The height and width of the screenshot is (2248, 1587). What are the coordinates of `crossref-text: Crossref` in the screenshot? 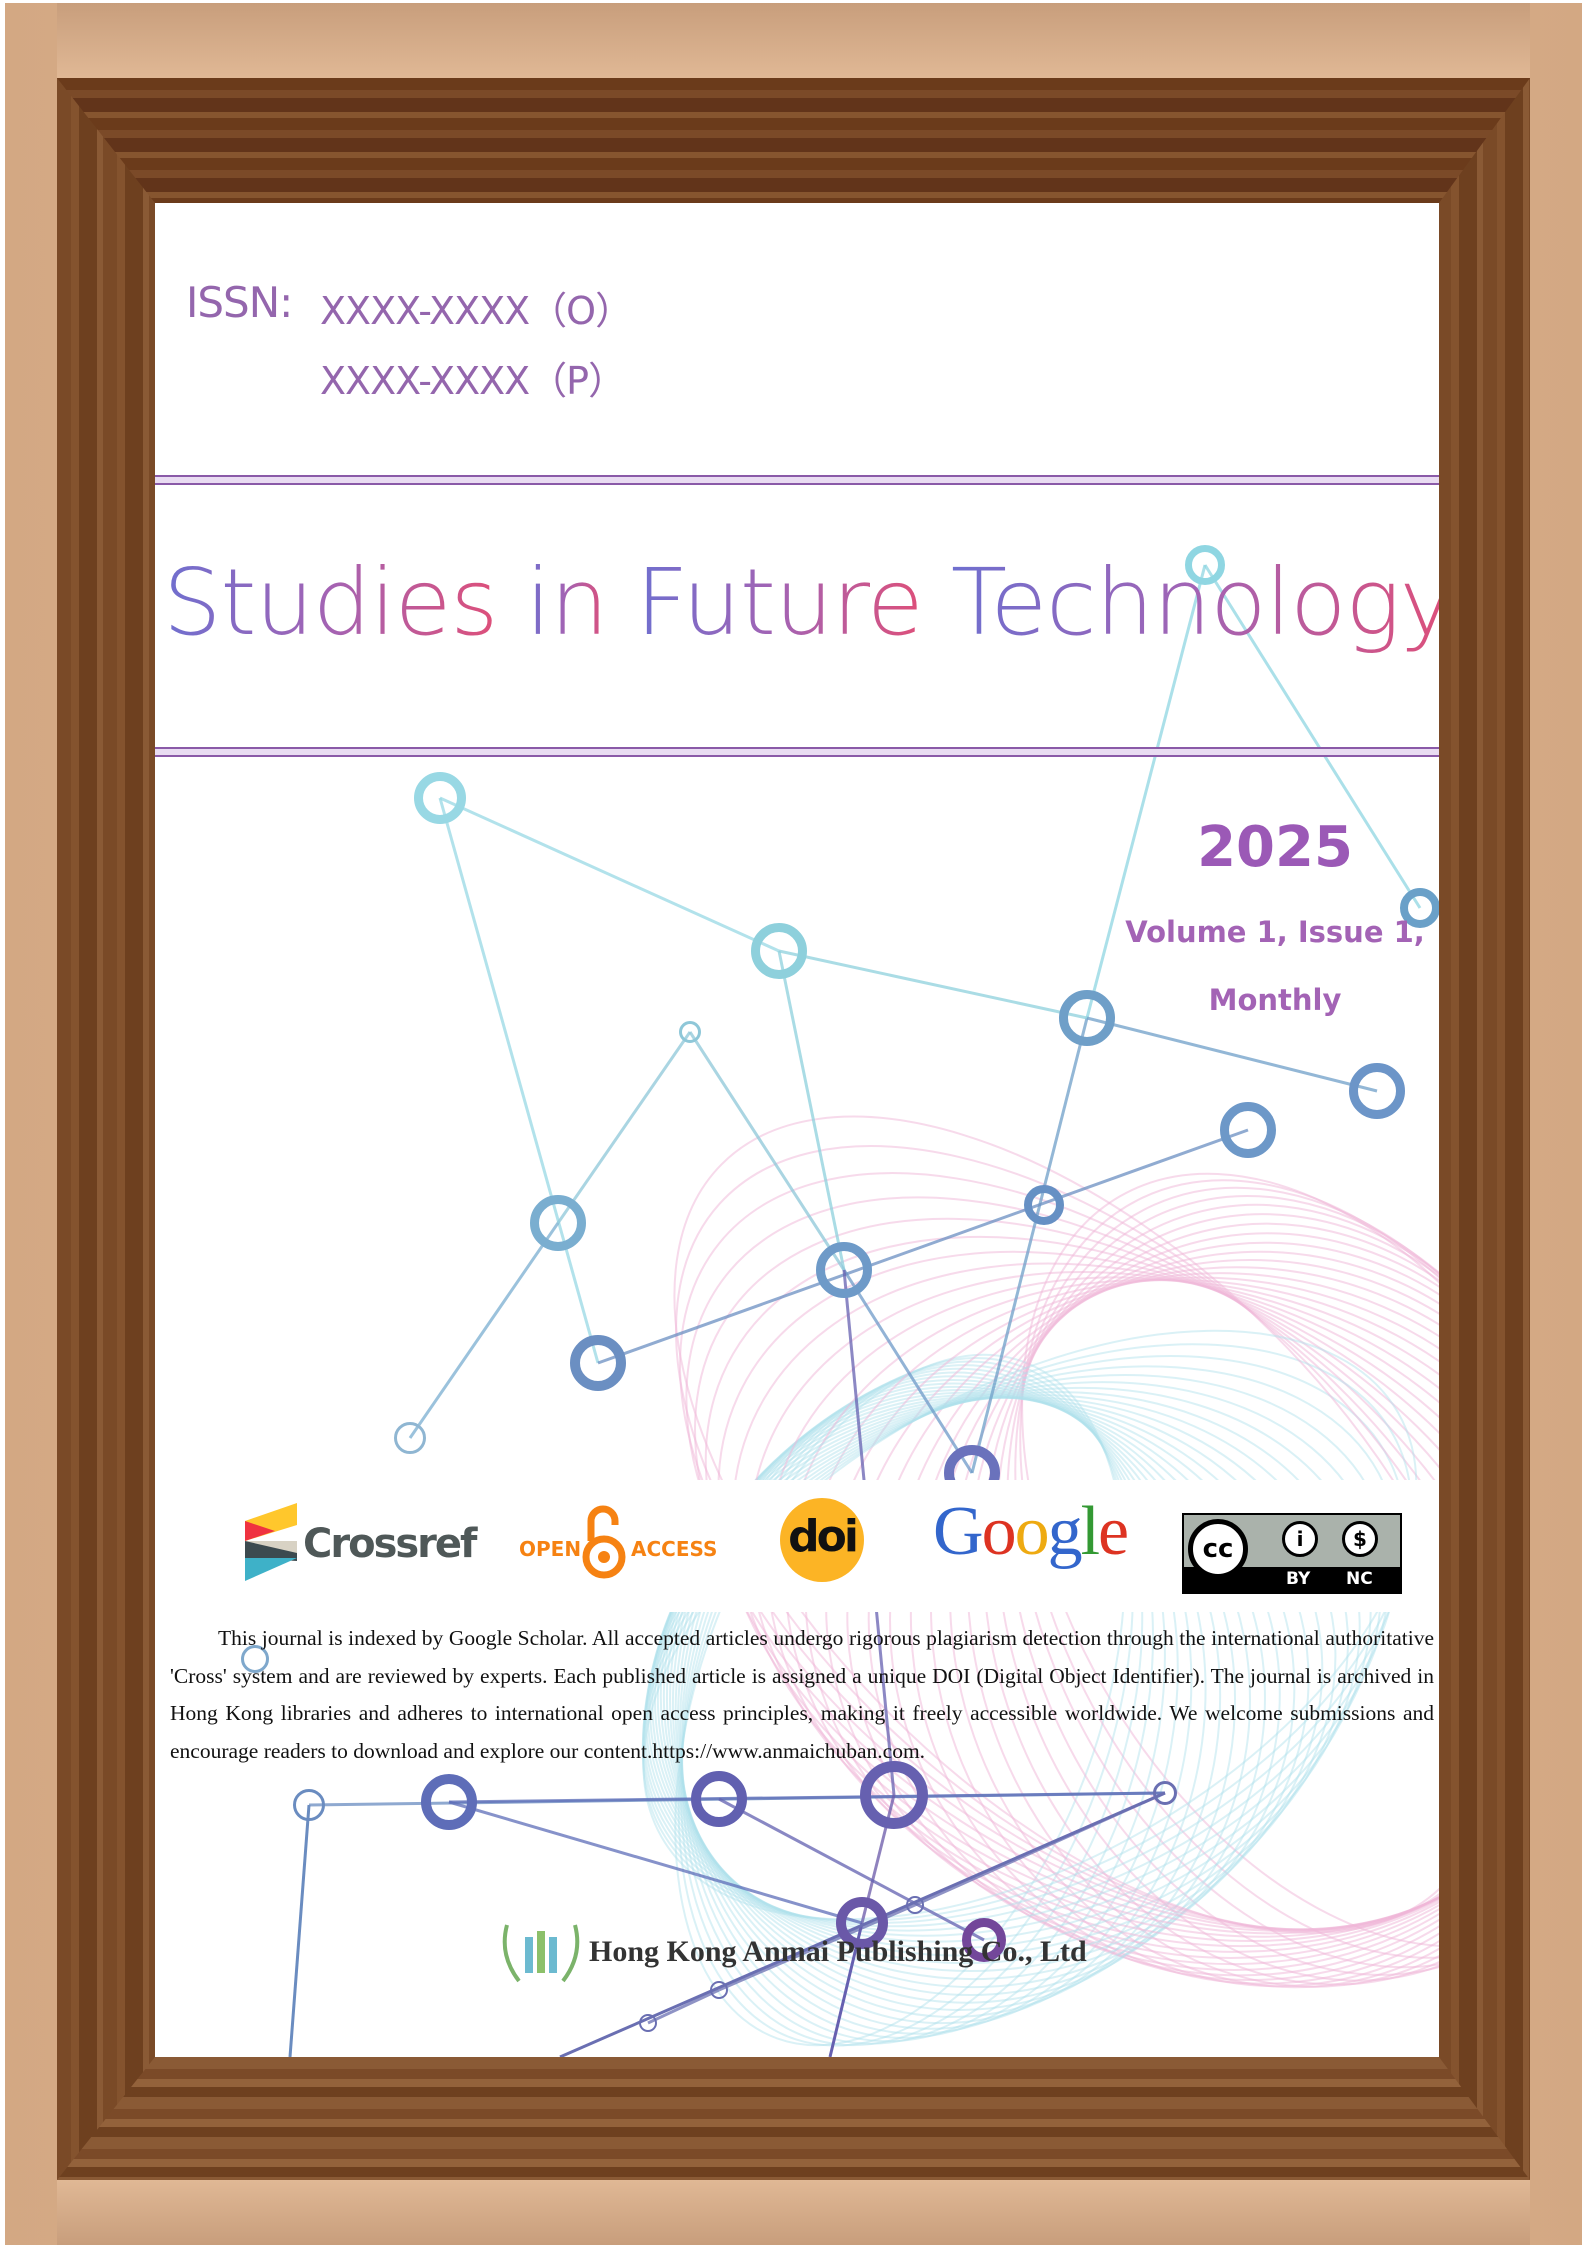 It's located at (390, 1544).